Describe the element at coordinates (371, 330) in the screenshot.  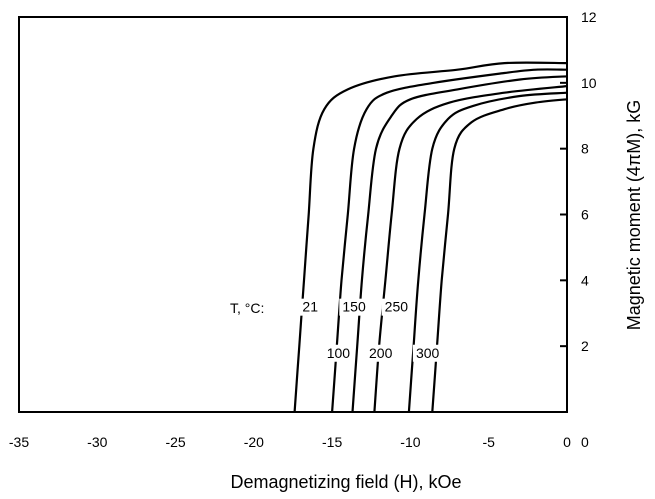
I see `curve-labels: 21 100 150 200 250 300` at that location.